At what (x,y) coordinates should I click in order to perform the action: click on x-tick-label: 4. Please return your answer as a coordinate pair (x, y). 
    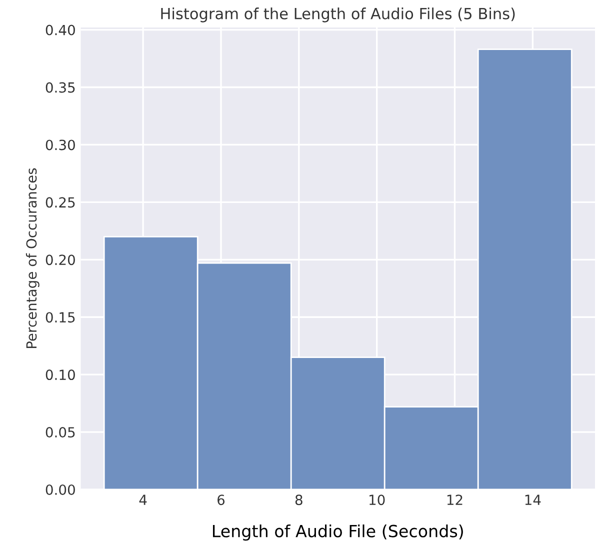
    Looking at the image, I should click on (143, 499).